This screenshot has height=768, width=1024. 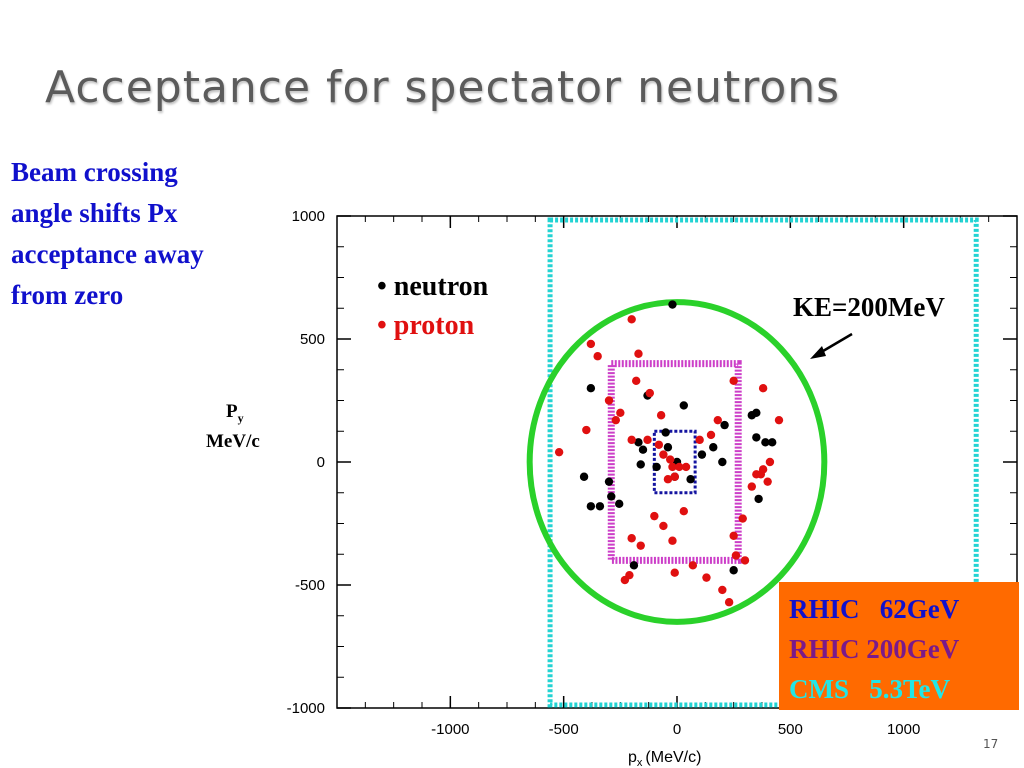 I want to click on x-axis-label-unit: (MeV/c), so click(x=673, y=757).